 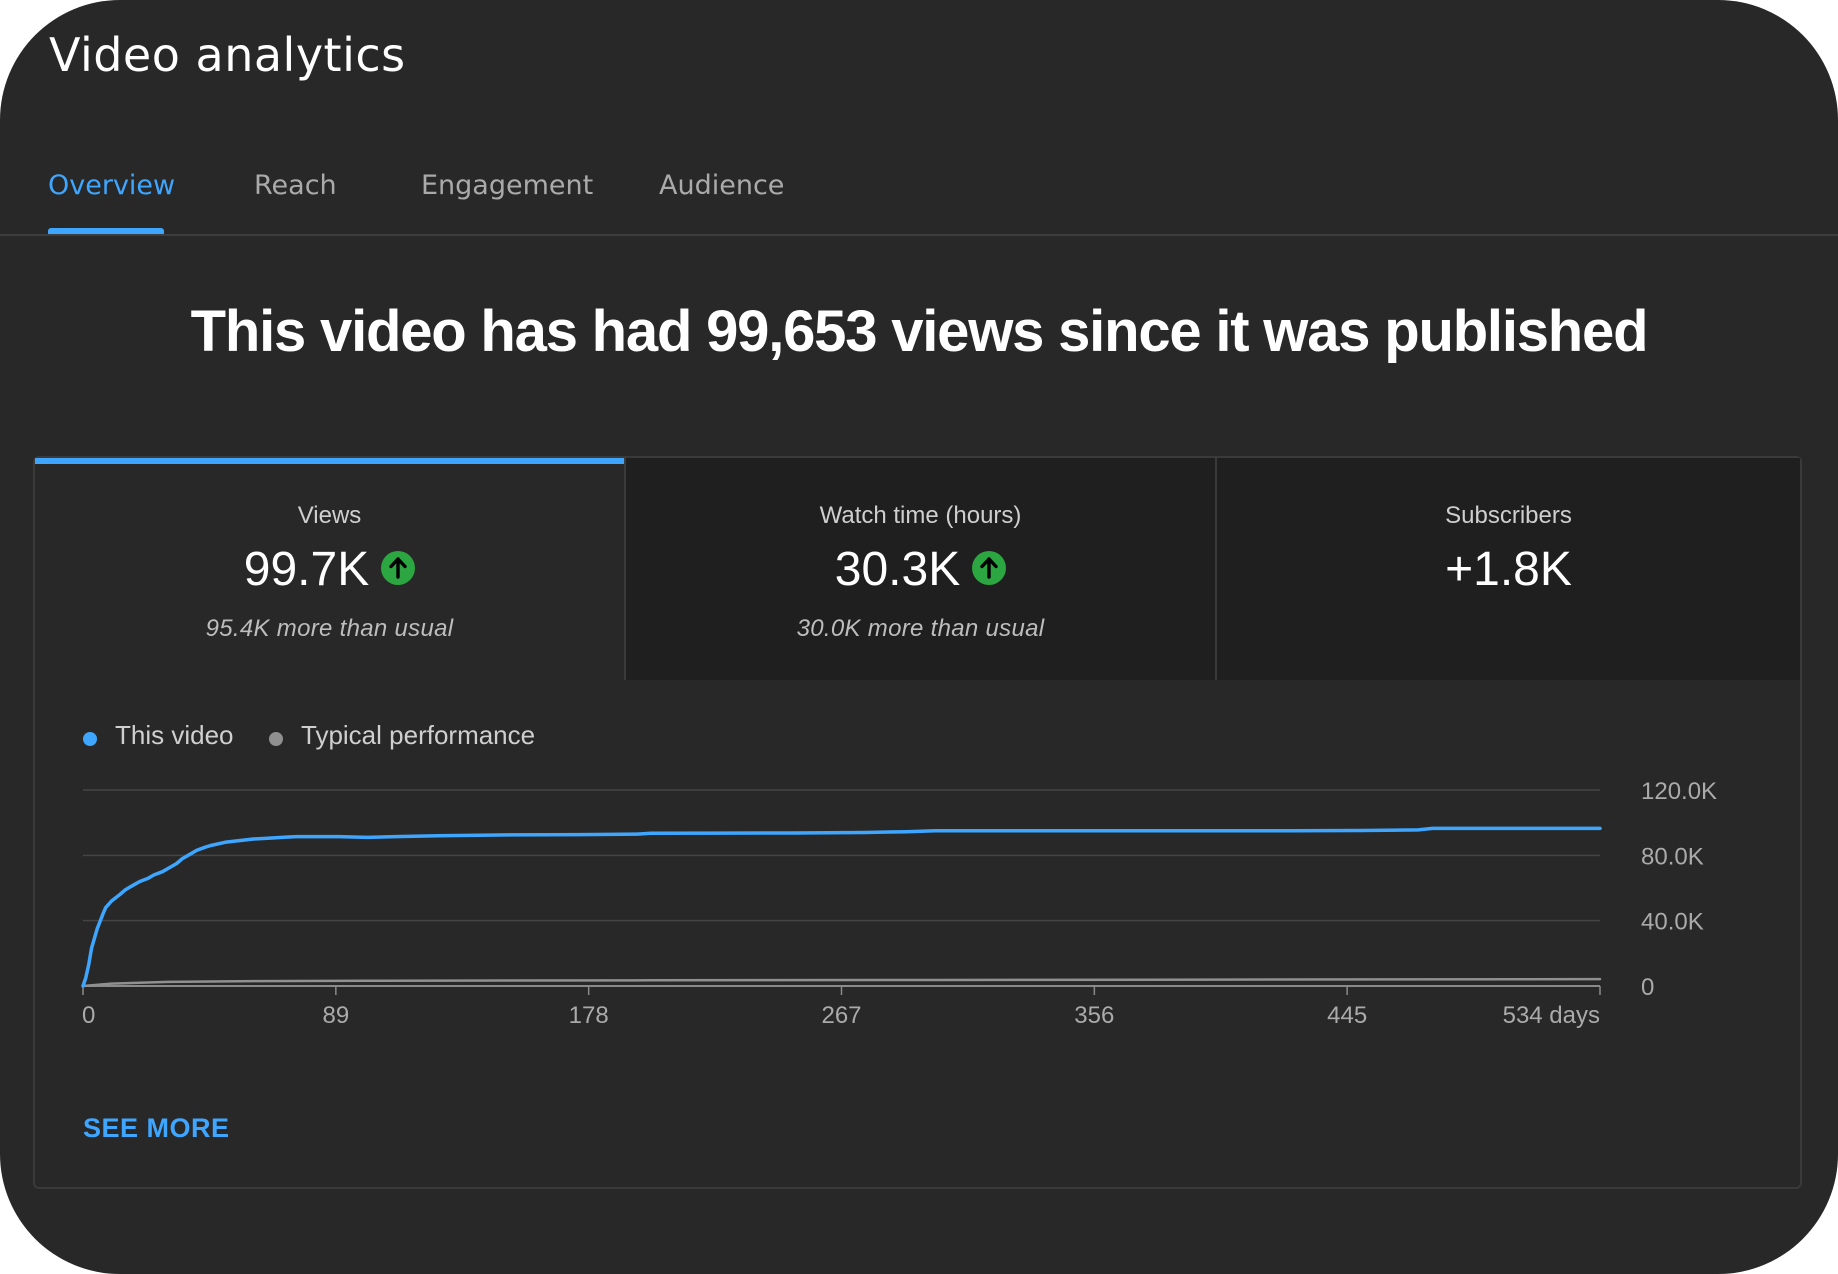 I want to click on x-tick-label: 178, so click(x=589, y=1015).